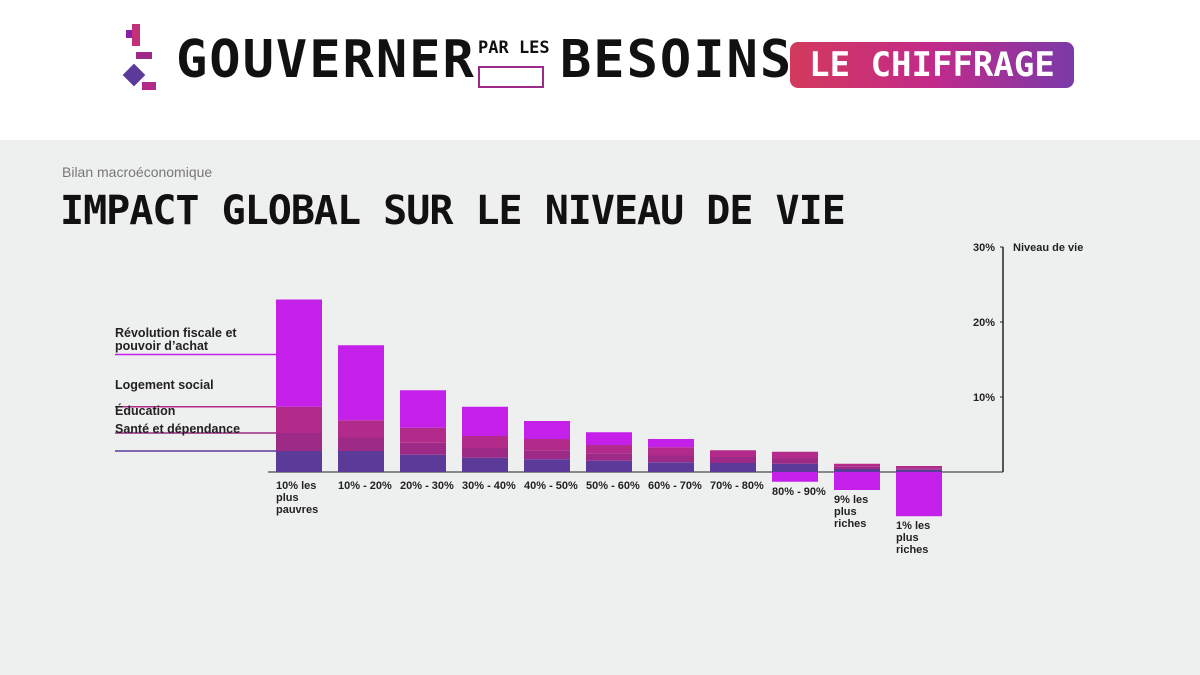 Image resolution: width=1200 pixels, height=675 pixels. Describe the element at coordinates (913, 538) in the screenshot. I see `x-tick-label: 1% les plus riches` at that location.